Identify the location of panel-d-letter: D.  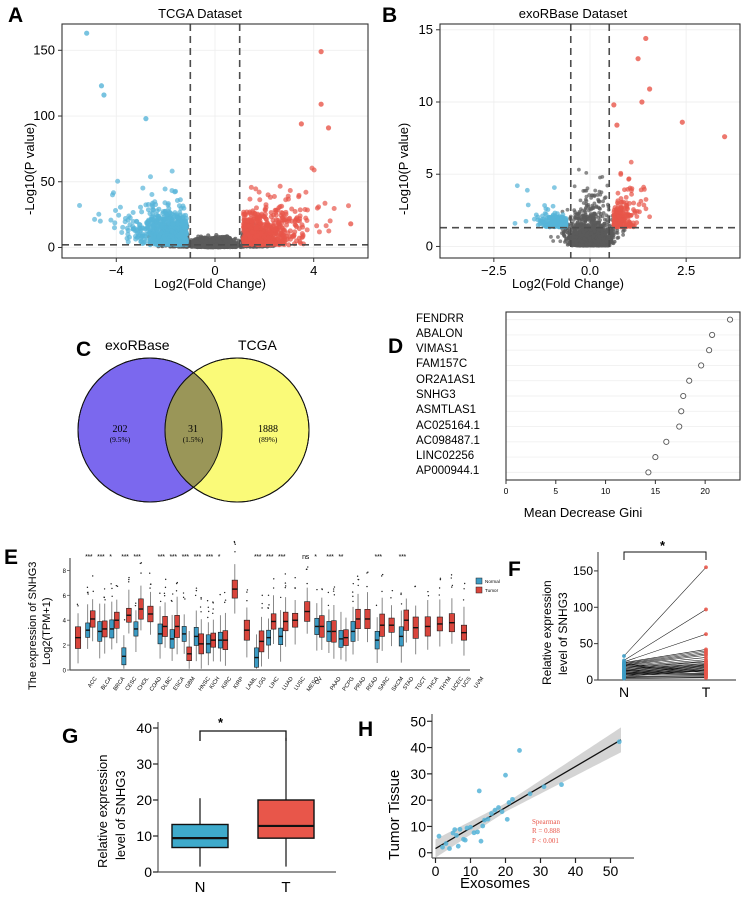
(396, 346).